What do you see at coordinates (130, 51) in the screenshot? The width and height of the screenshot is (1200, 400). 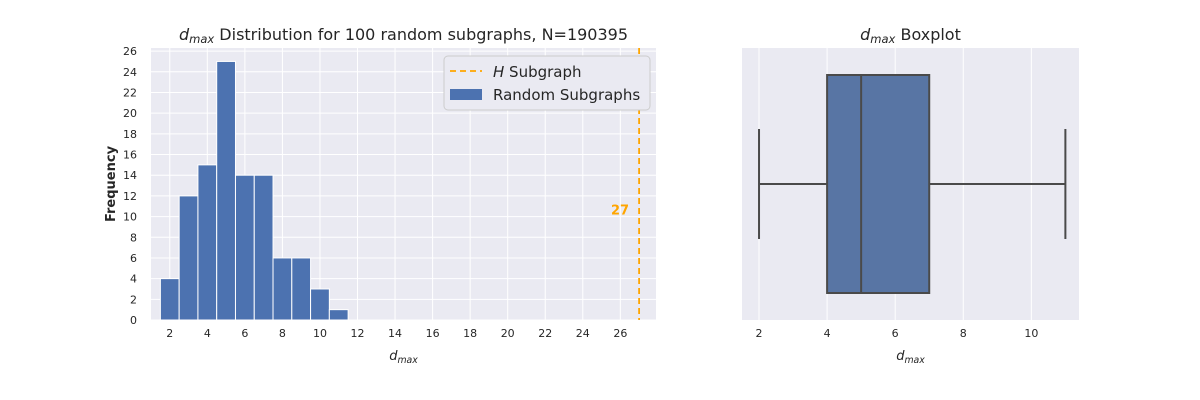 I see `histogram-y-tick-label: 26` at bounding box center [130, 51].